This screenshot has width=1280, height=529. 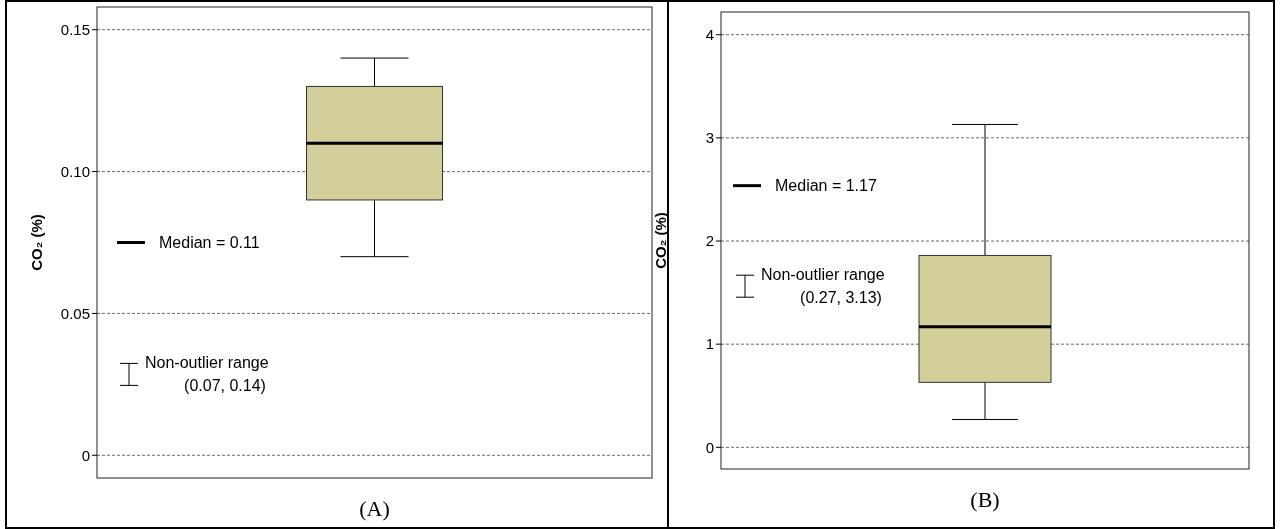 What do you see at coordinates (709, 138) in the screenshot?
I see `y-tick-label: 3` at bounding box center [709, 138].